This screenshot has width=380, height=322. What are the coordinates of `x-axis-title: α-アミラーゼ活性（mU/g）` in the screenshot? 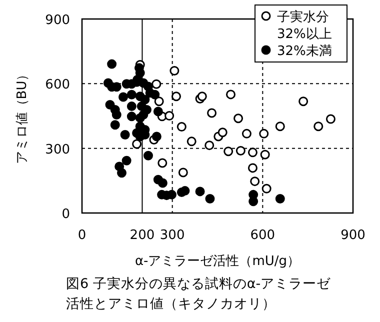 It's located at (217, 261).